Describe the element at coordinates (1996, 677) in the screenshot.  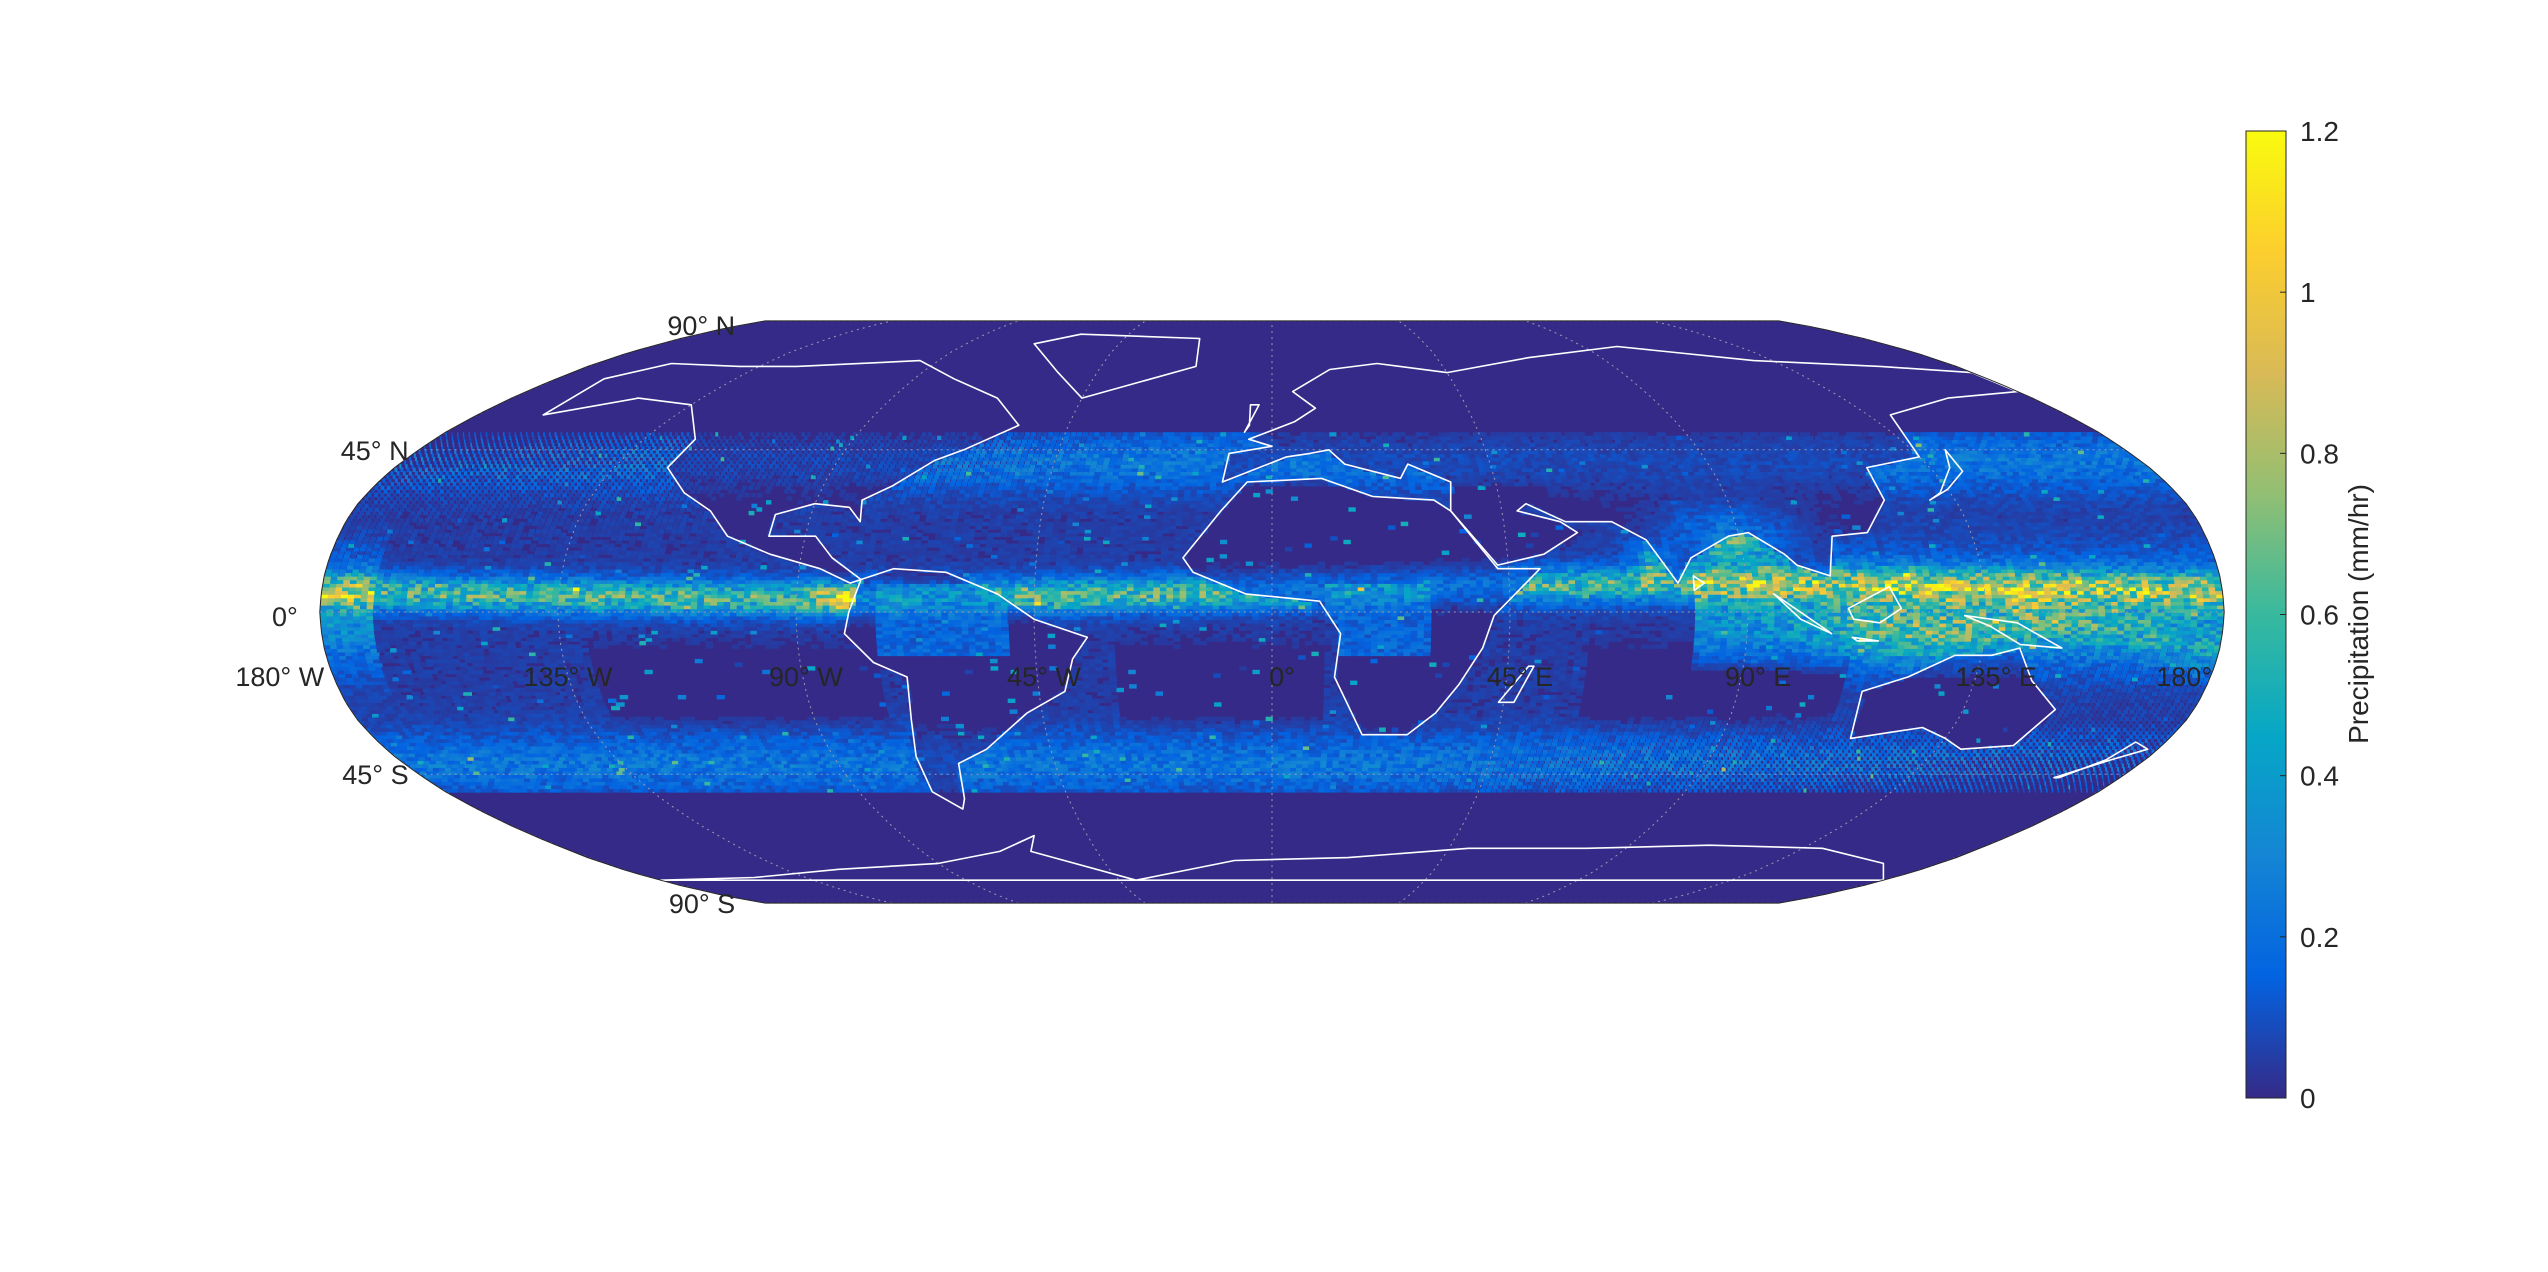
I see `longitude-label: 135° E` at that location.